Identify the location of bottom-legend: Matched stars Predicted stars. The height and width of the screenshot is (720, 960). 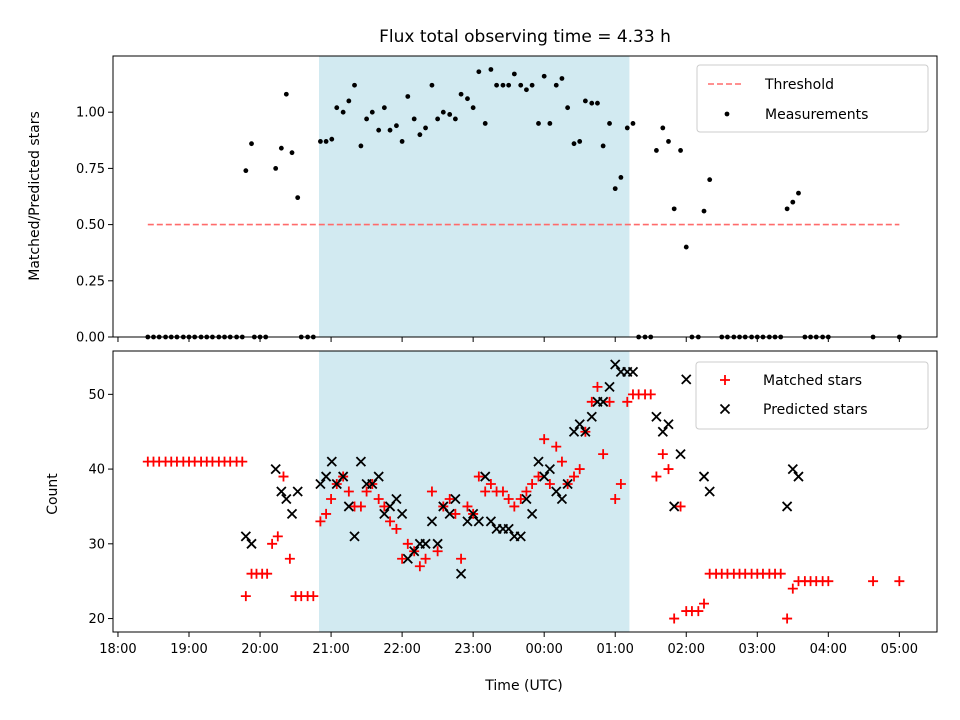
(812, 395).